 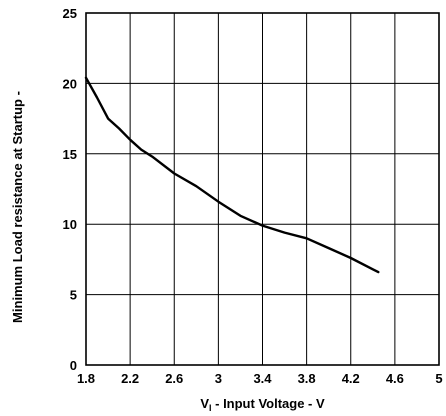 I want to click on y-tick-label: 15, so click(x=70, y=154).